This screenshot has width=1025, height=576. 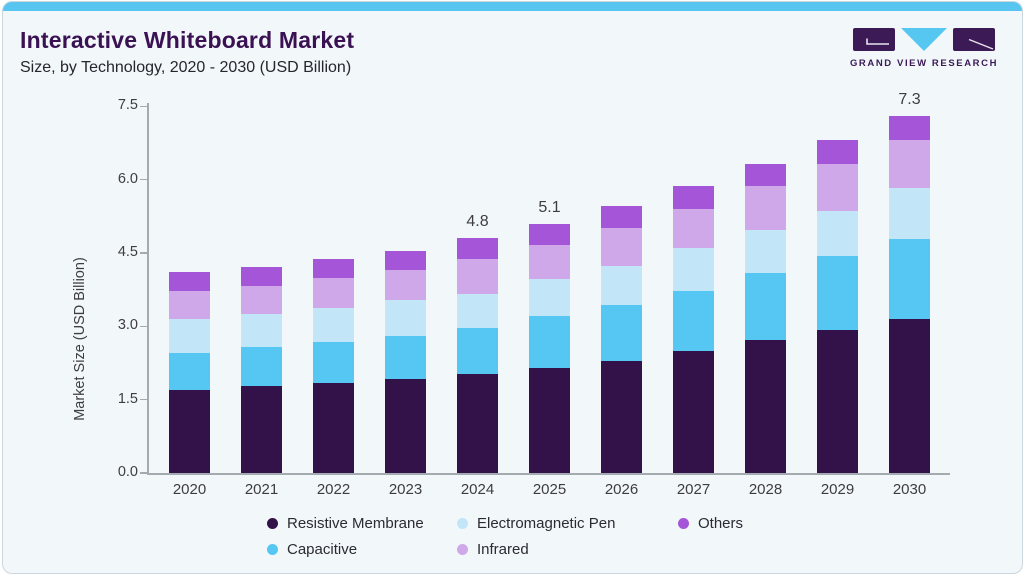 I want to click on x-axis-label: 2024, so click(x=477, y=489).